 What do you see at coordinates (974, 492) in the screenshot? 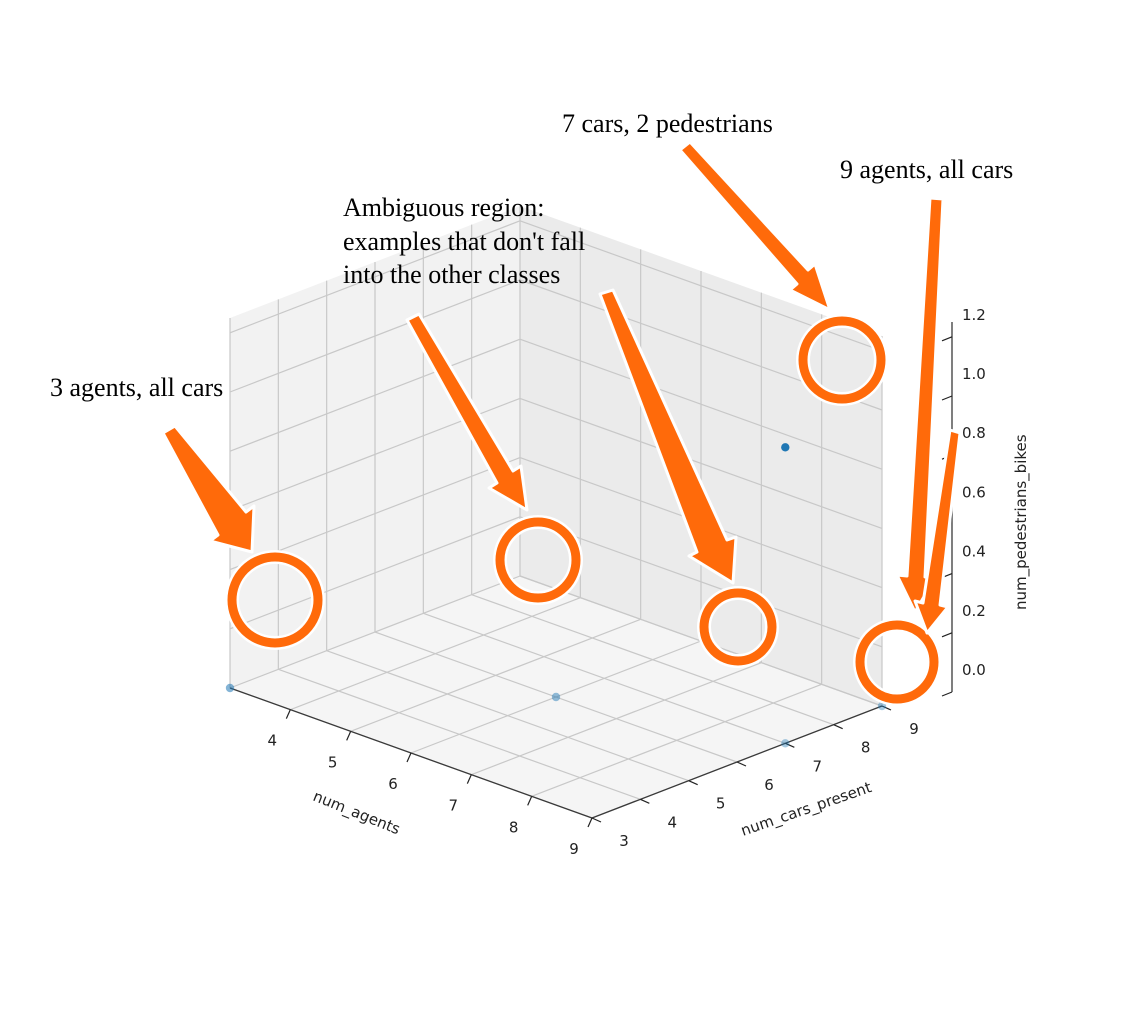
I see `z-tick-label: 0.6` at bounding box center [974, 492].